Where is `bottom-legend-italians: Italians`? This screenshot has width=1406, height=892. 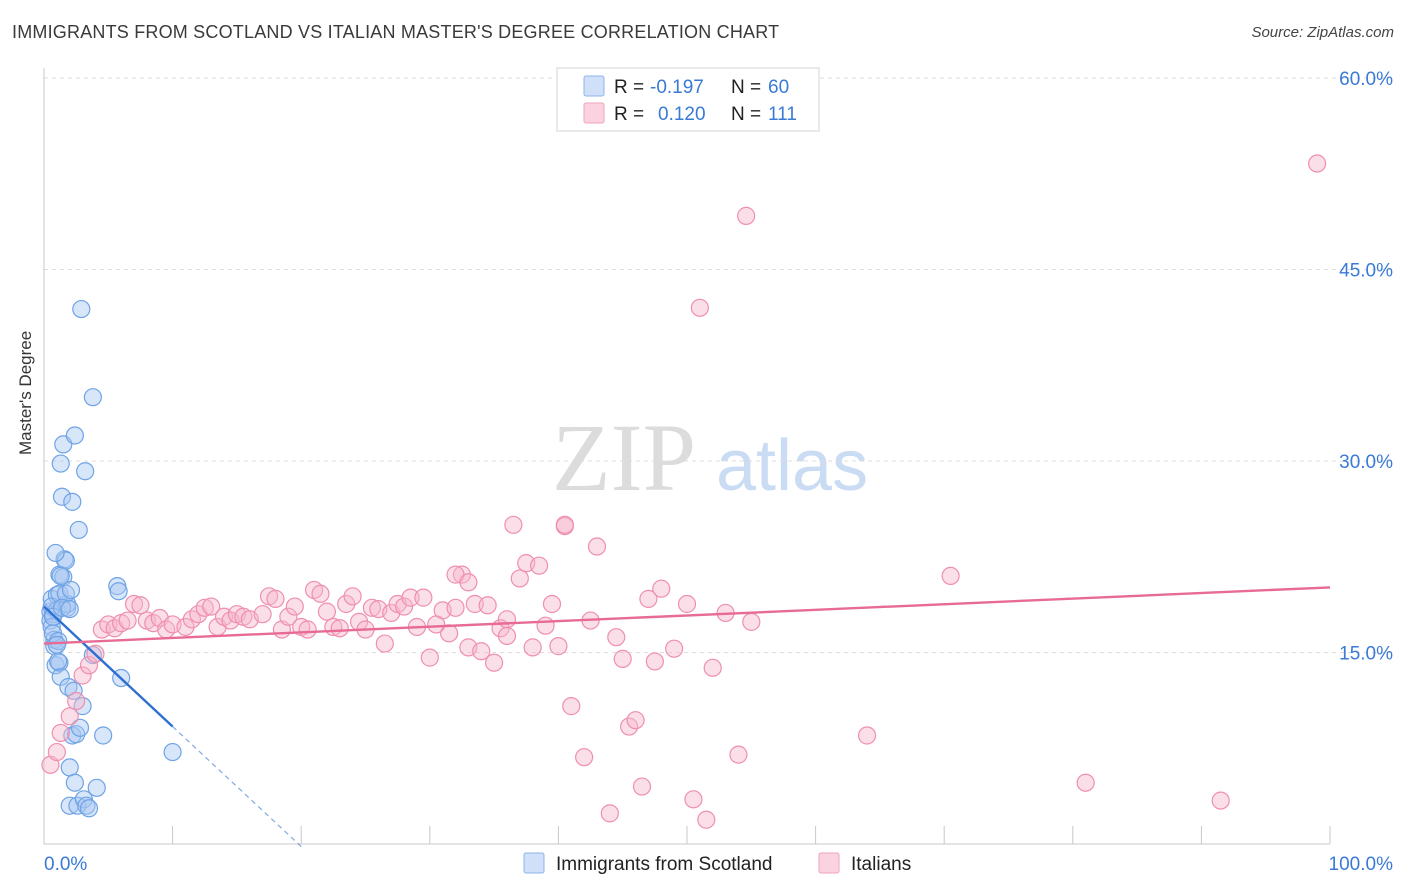
bottom-legend-italians: Italians is located at coordinates (881, 864).